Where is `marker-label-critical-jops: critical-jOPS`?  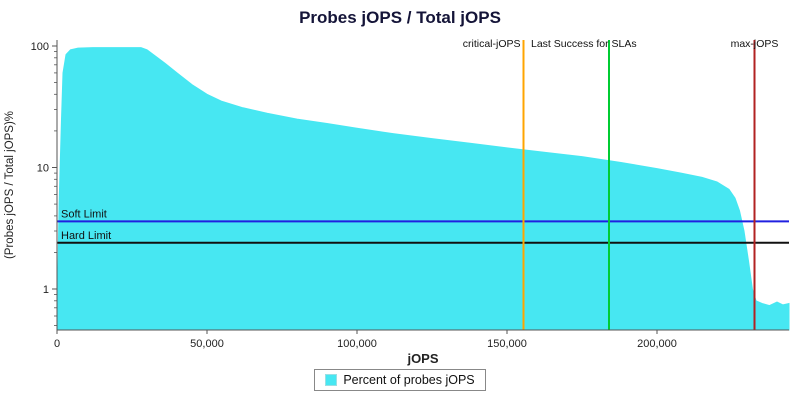
marker-label-critical-jops: critical-jOPS is located at coordinates (492, 44).